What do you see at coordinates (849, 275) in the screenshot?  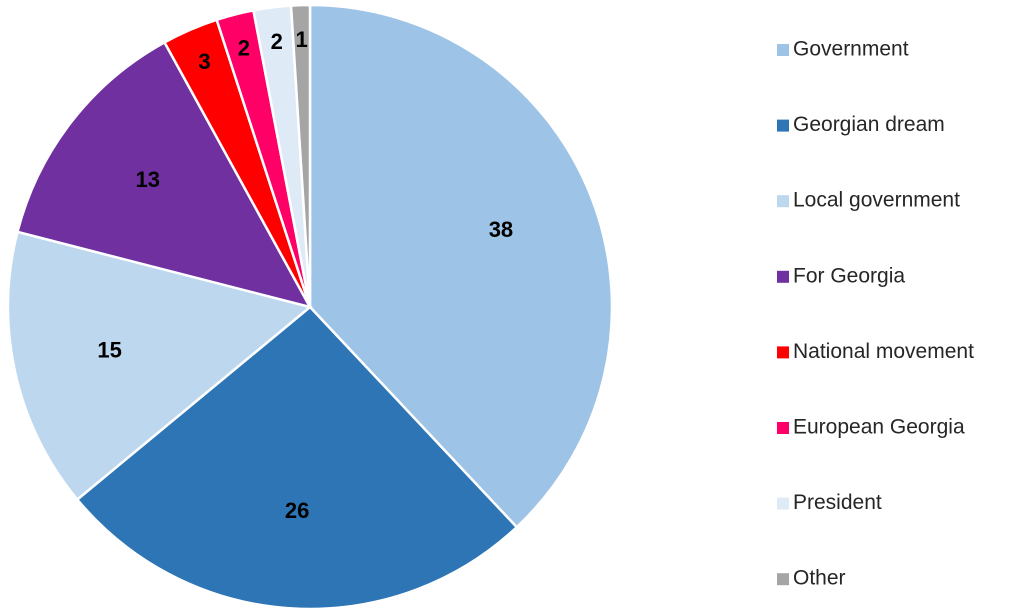 I see `legend-label: For Georgia` at bounding box center [849, 275].